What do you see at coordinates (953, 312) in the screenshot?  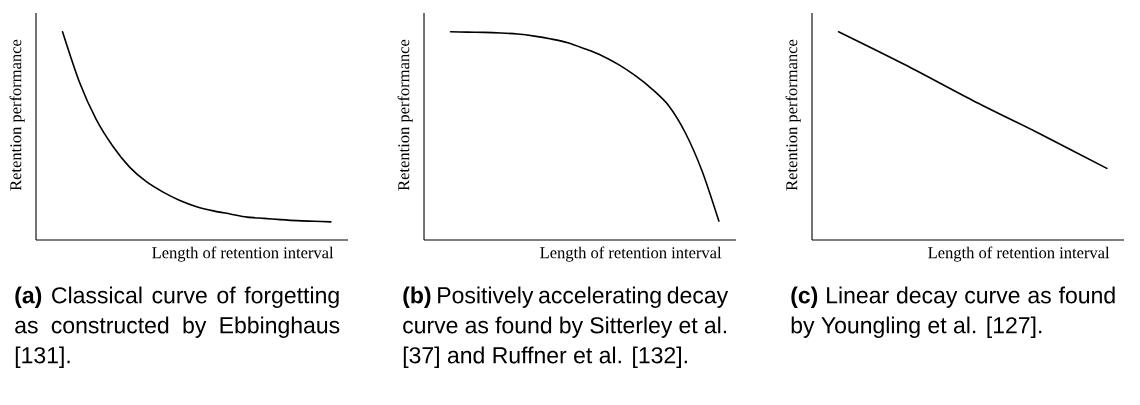 I see `text: (c) Linear decay curve as found by Youngling et al. [127].` at bounding box center [953, 312].